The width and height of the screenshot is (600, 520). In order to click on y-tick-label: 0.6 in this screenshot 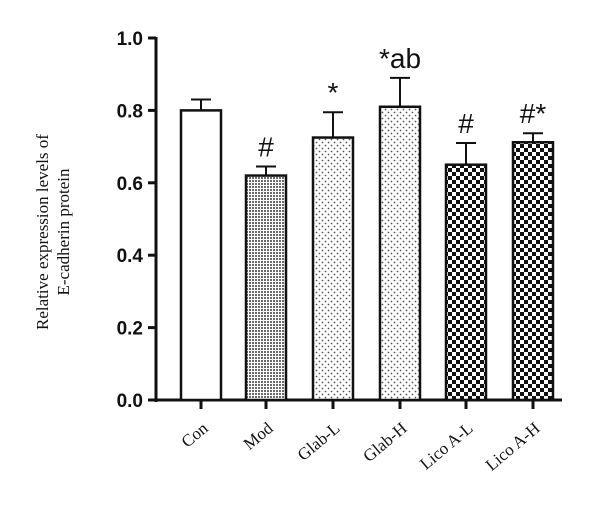, I will do `click(130, 184)`.